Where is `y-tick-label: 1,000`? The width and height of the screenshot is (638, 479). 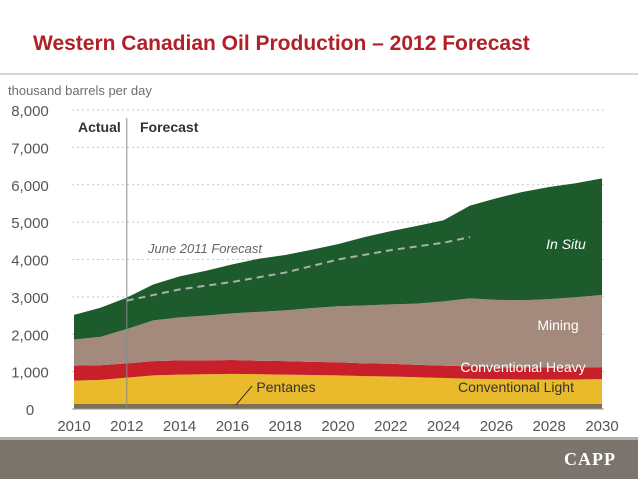
y-tick-label: 1,000 is located at coordinates (30, 373).